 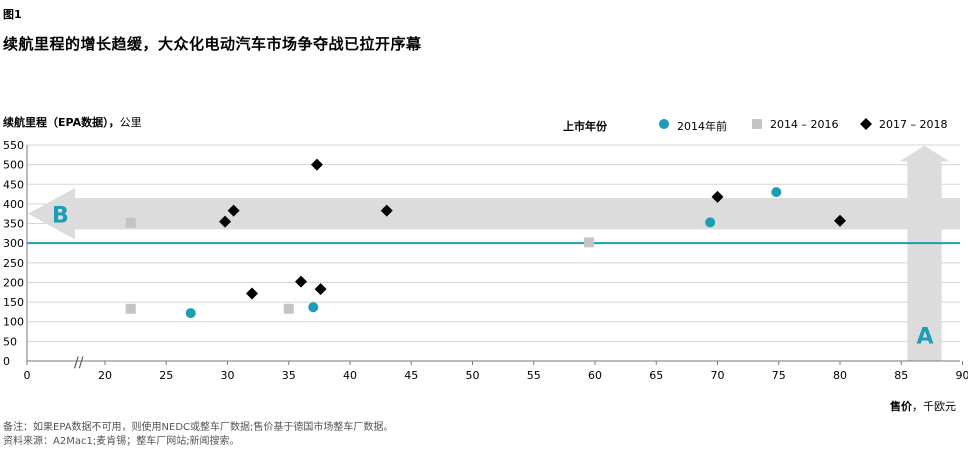 What do you see at coordinates (13, 302) in the screenshot?
I see `y-tick-label: 150` at bounding box center [13, 302].